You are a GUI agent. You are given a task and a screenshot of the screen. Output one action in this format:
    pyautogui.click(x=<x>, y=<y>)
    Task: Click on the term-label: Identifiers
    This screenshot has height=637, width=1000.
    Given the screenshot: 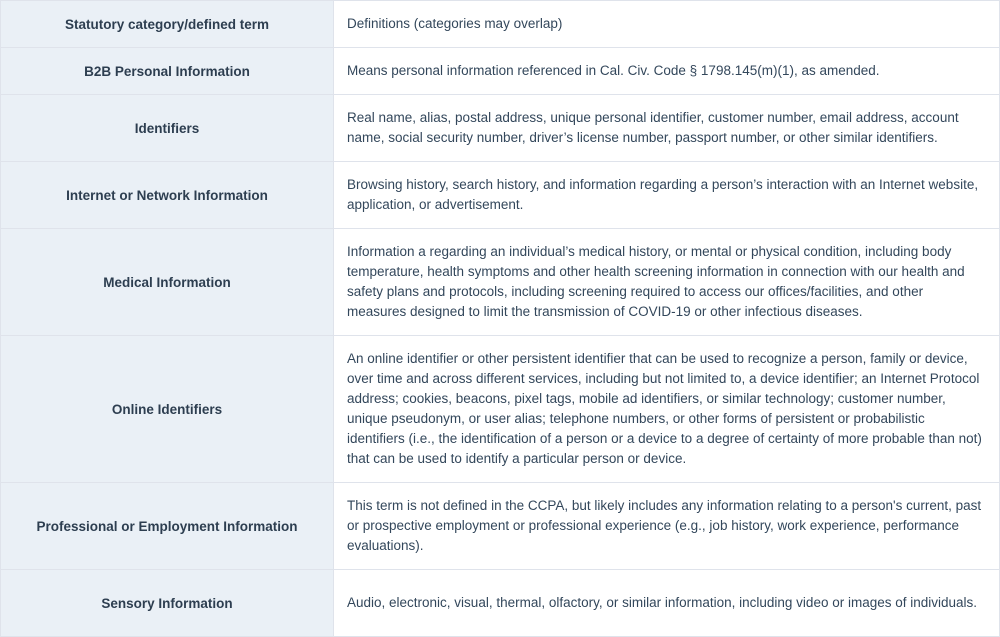 What is the action you would take?
    pyautogui.click(x=167, y=128)
    